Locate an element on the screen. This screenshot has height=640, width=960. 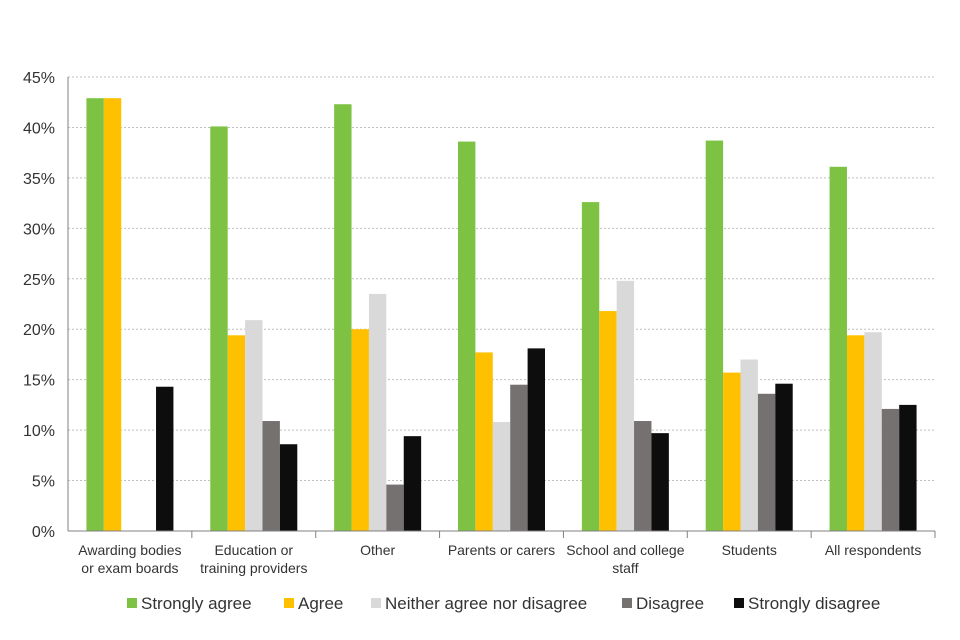
category-label: Parents or carers is located at coordinates (501, 550).